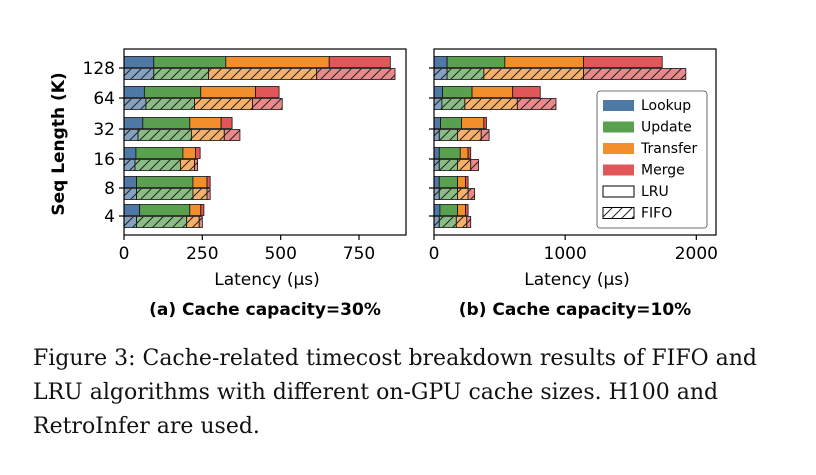 The width and height of the screenshot is (816, 475). What do you see at coordinates (437, 135) in the screenshot?
I see `bar-hatch-lookup-32k` at bounding box center [437, 135].